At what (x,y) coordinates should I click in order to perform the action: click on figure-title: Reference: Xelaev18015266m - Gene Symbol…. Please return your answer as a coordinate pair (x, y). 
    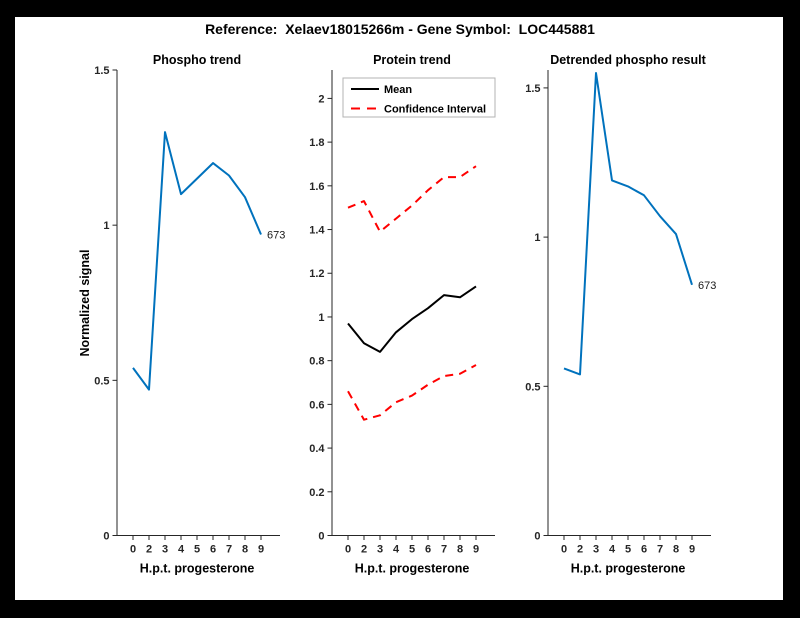
    Looking at the image, I should click on (400, 29).